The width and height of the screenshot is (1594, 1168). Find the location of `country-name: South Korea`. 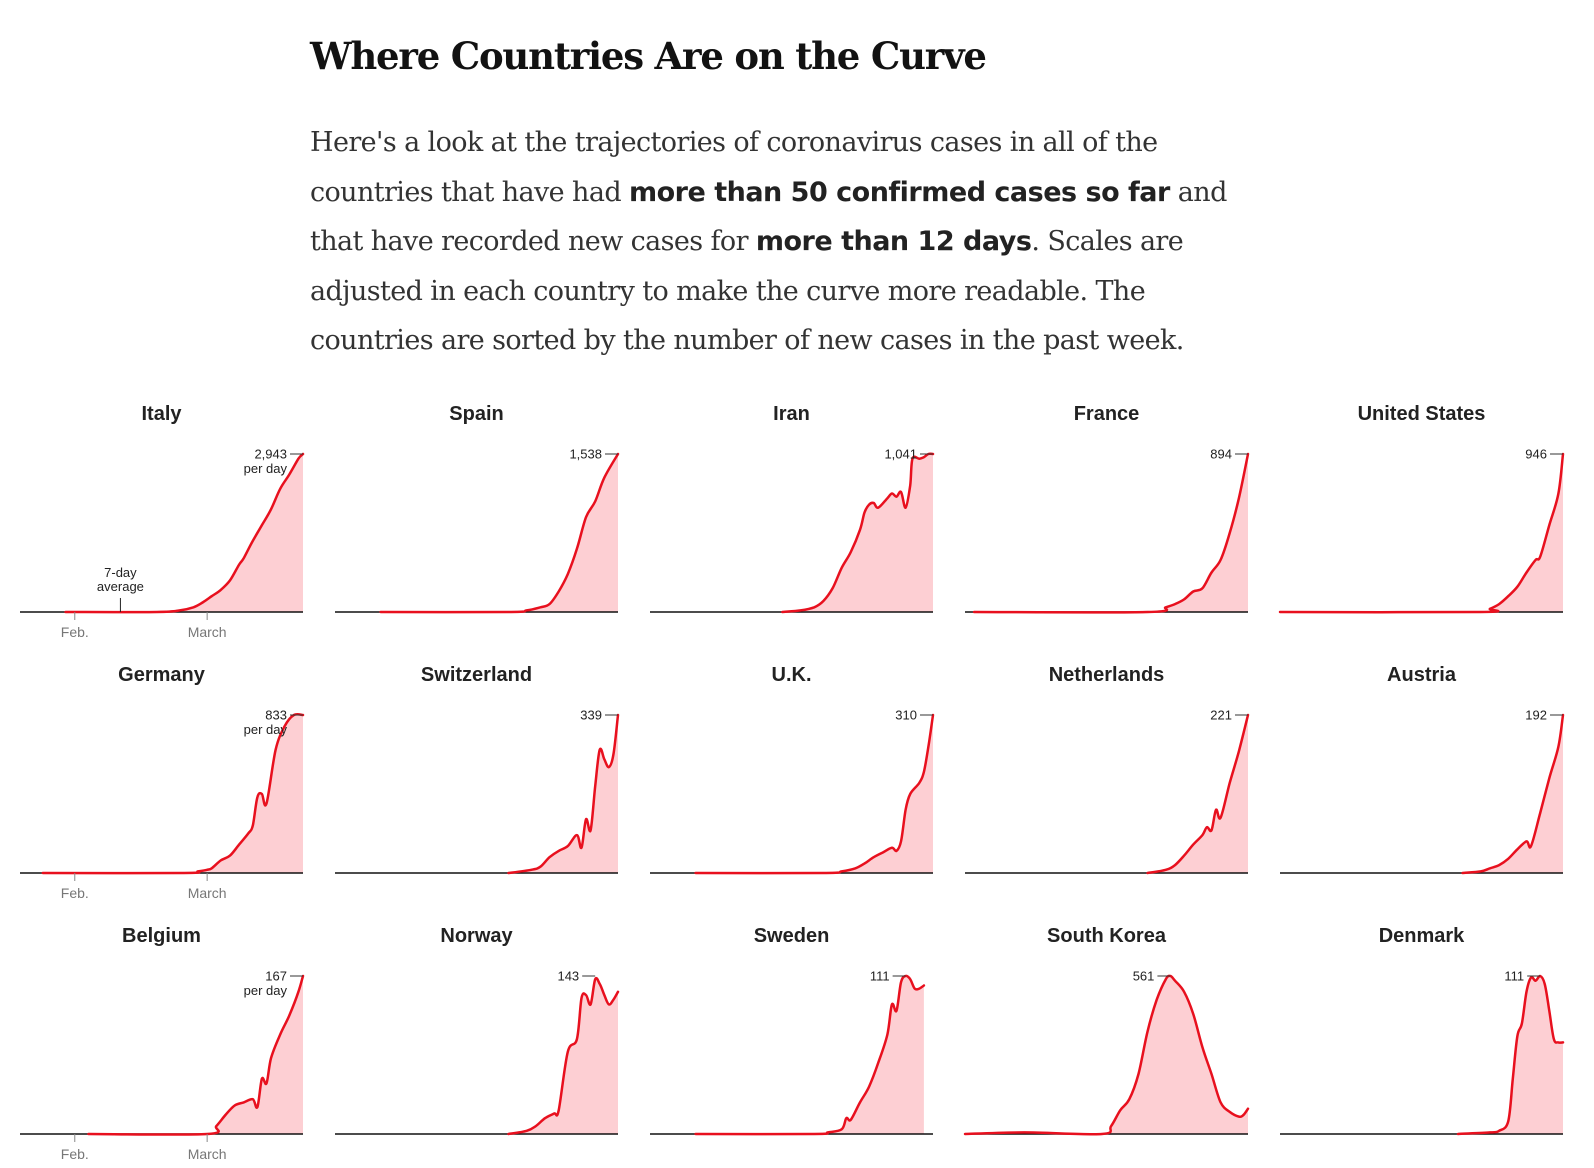

country-name: South Korea is located at coordinates (1107, 936).